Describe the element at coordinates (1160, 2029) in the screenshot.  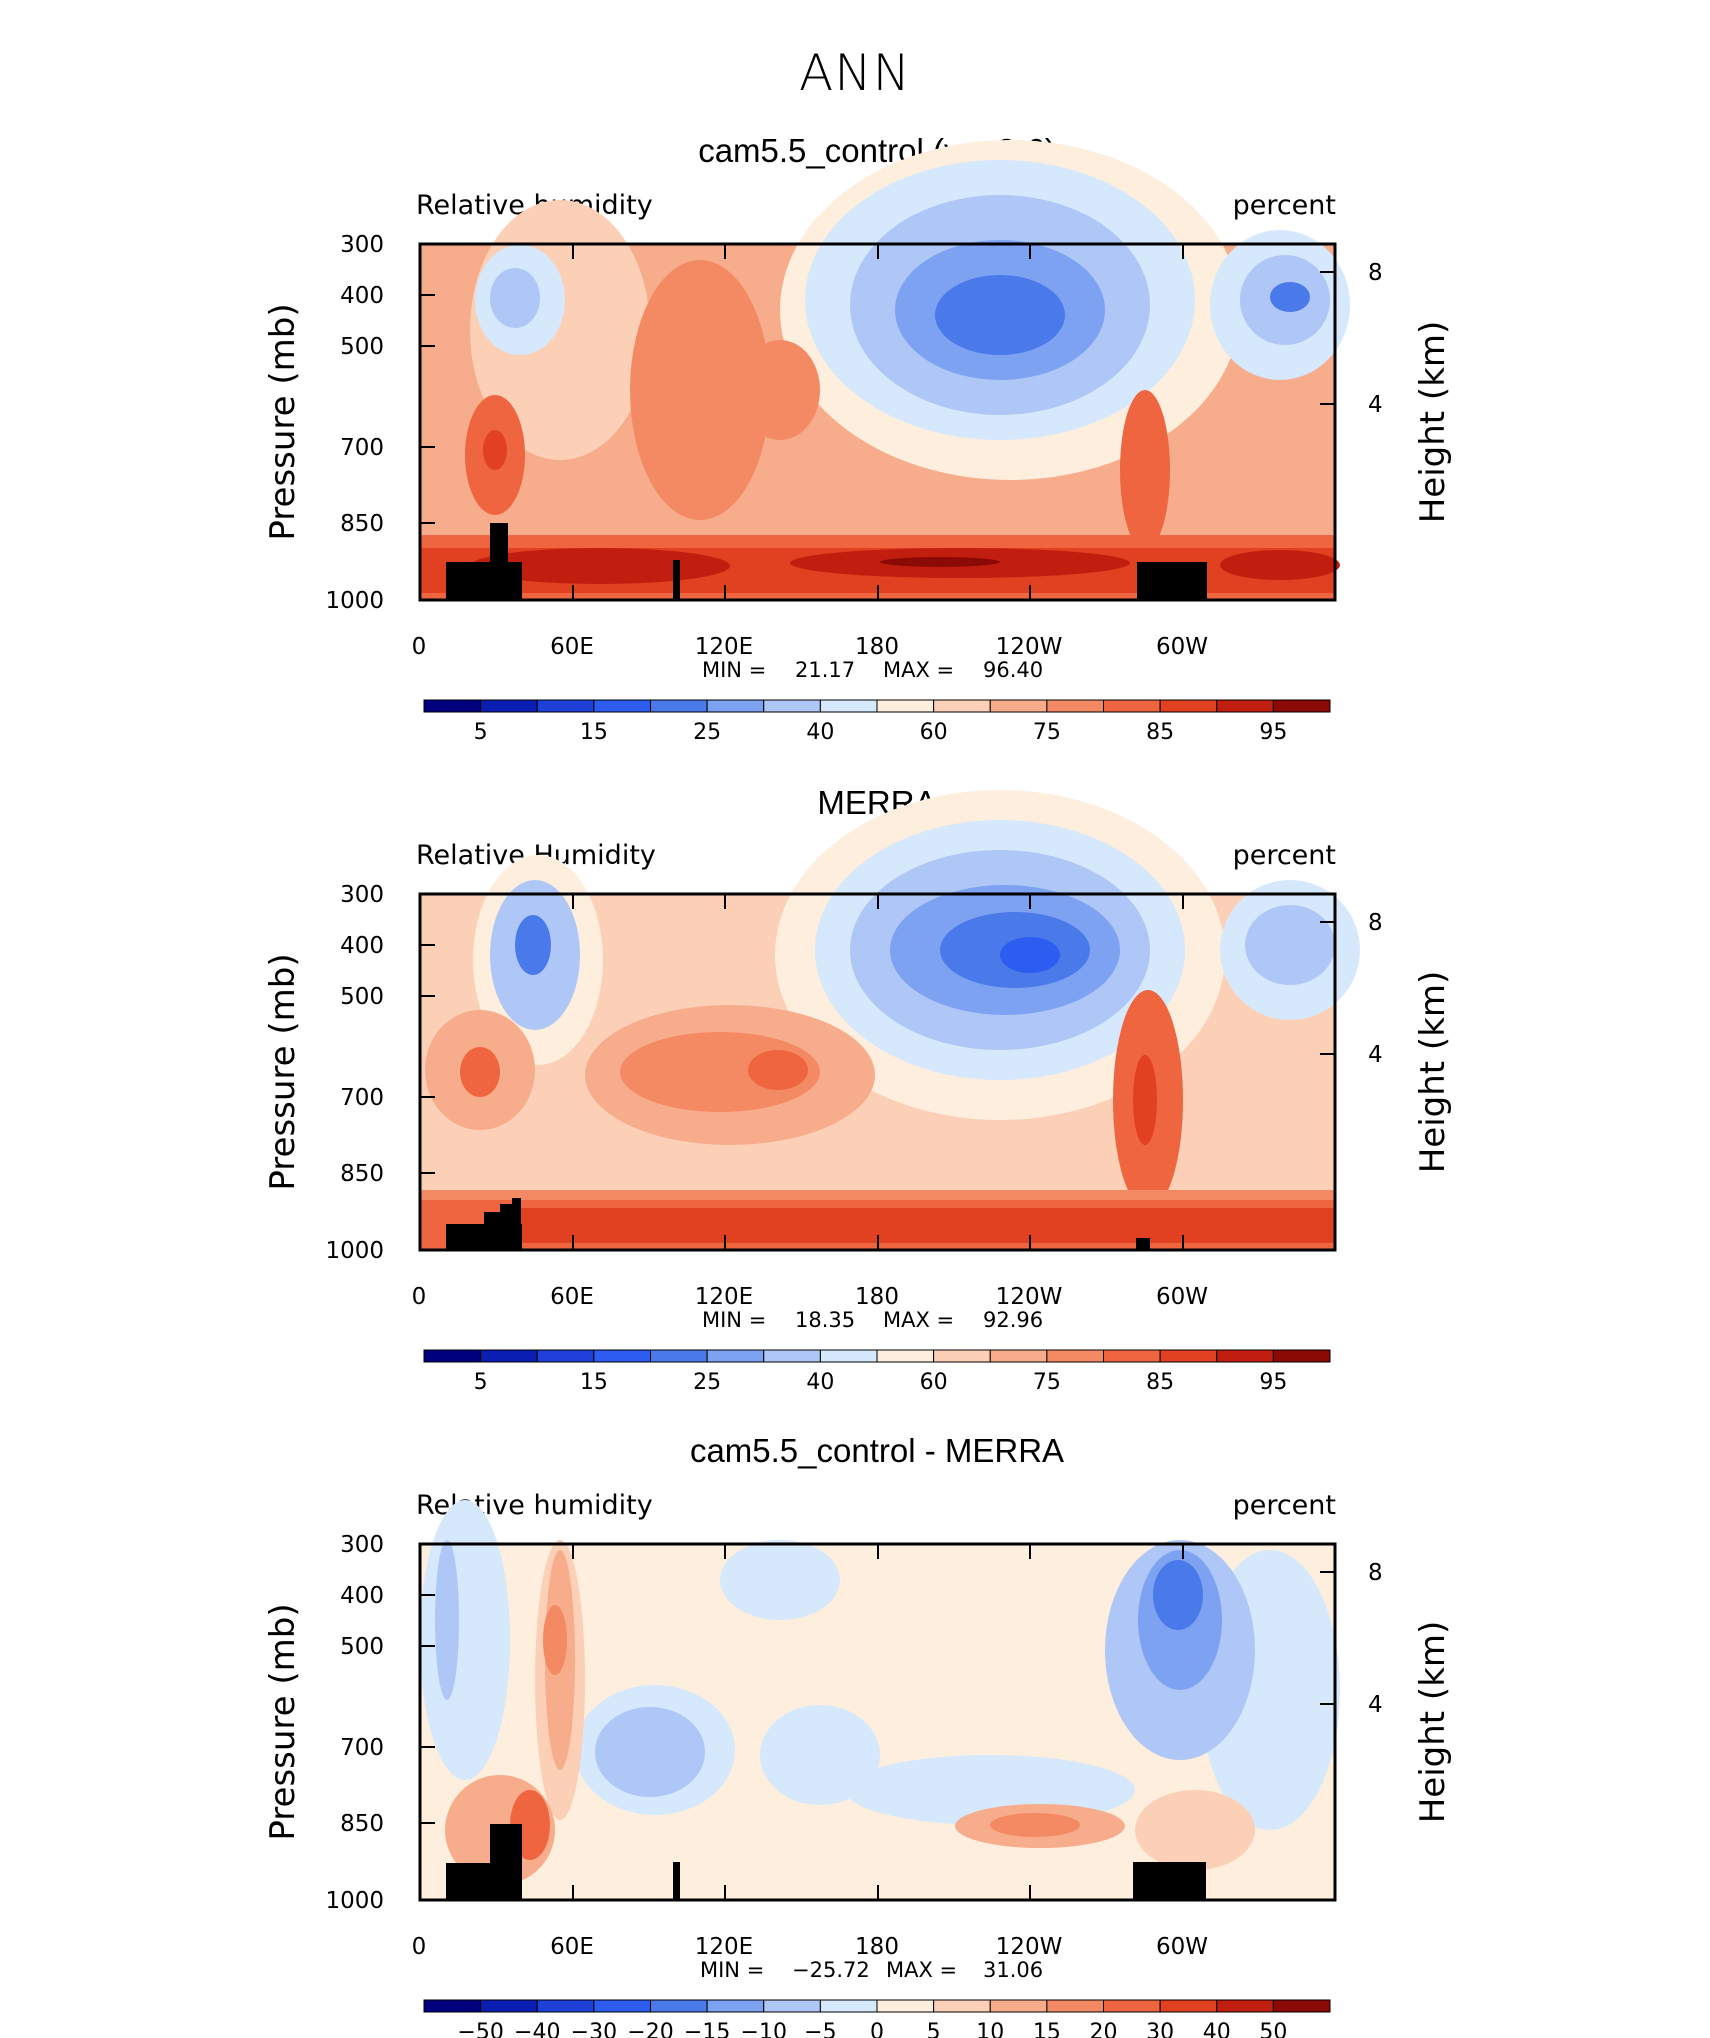
I see `colorbar-label: 30` at that location.